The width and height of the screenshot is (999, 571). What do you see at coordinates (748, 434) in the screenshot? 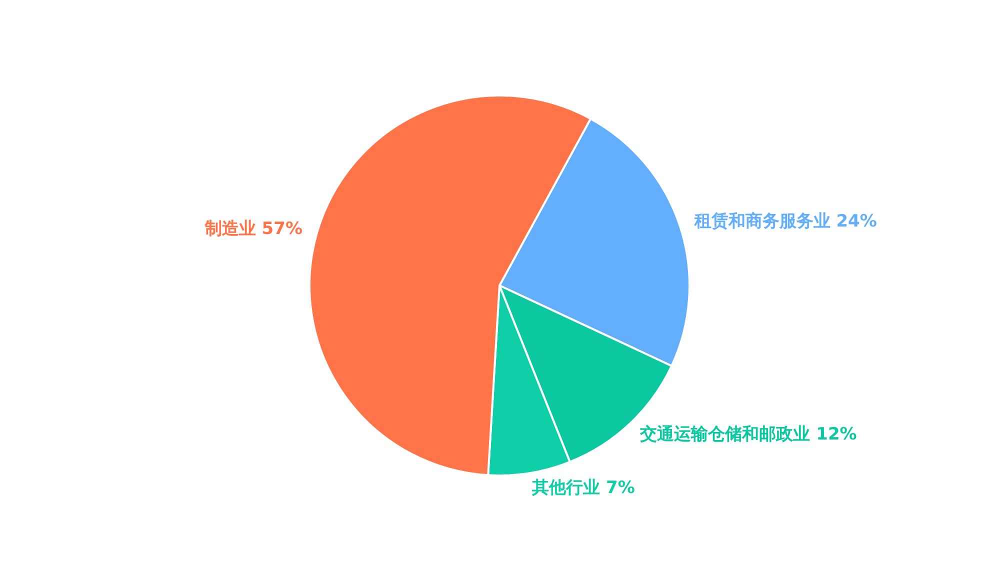
I see `slice-label: 交通运输仓储和邮政业 12%` at bounding box center [748, 434].